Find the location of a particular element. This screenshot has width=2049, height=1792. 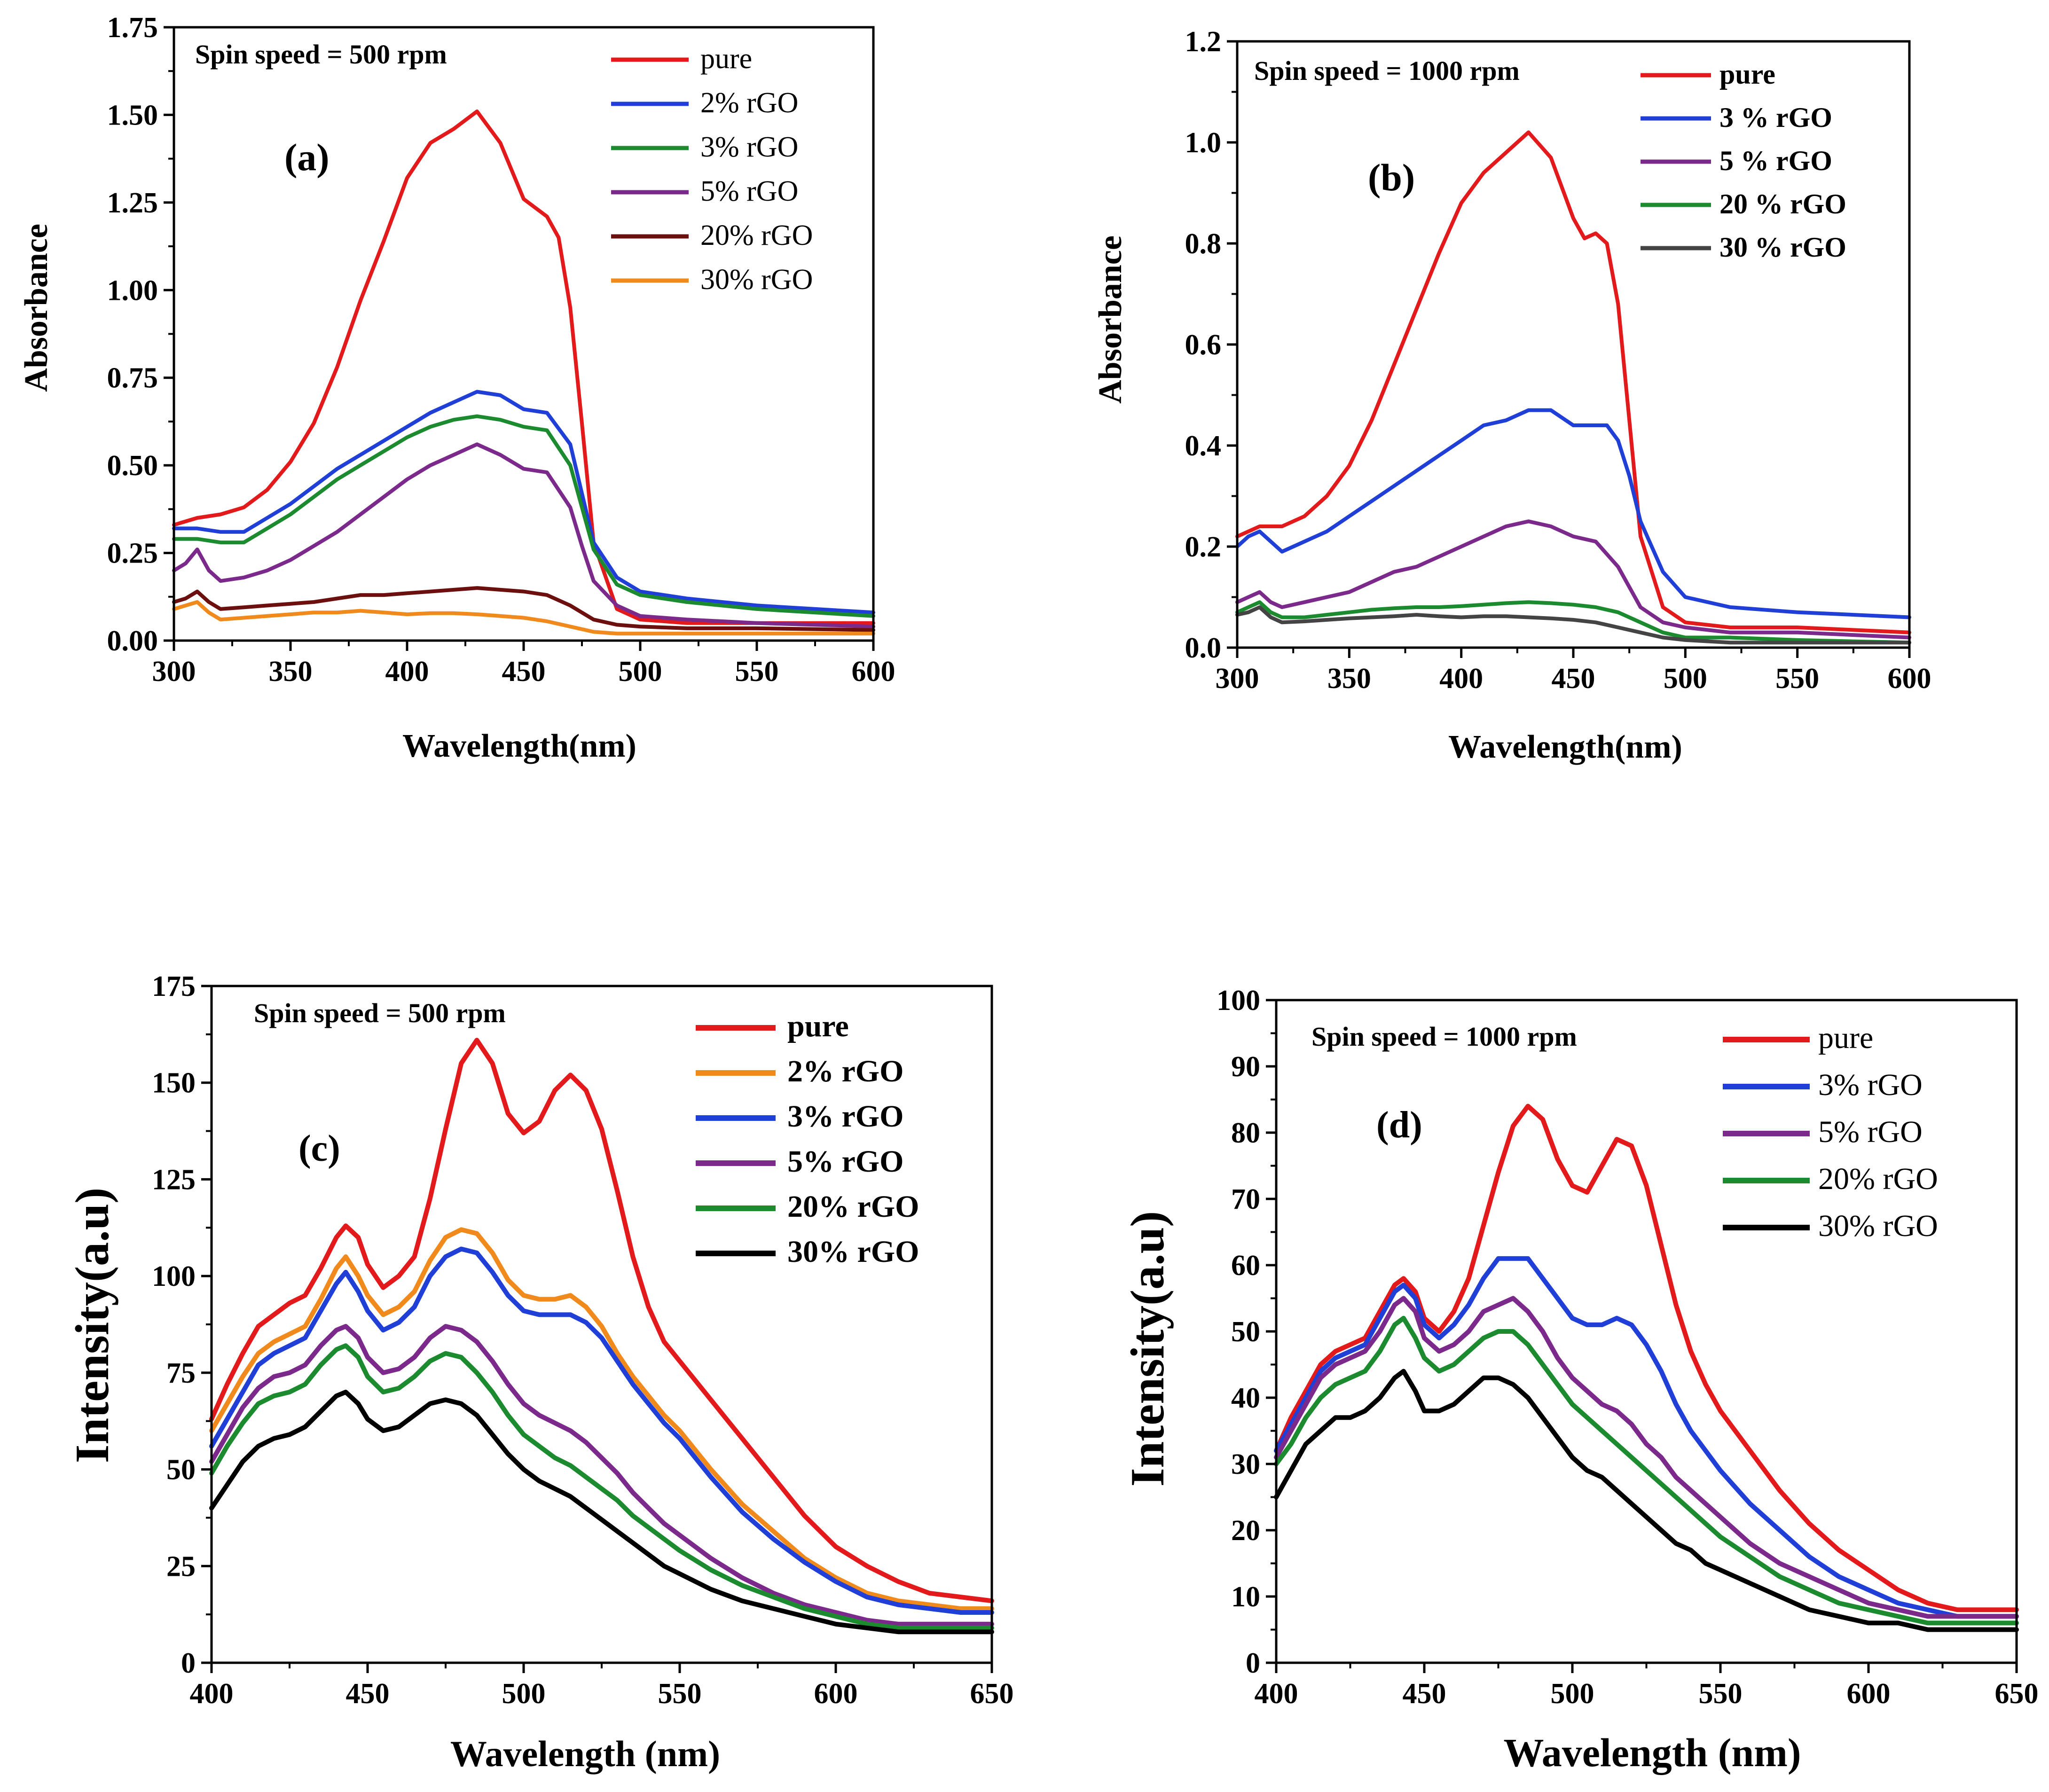

legend-label-c-2: 3% rGO is located at coordinates (845, 1116).